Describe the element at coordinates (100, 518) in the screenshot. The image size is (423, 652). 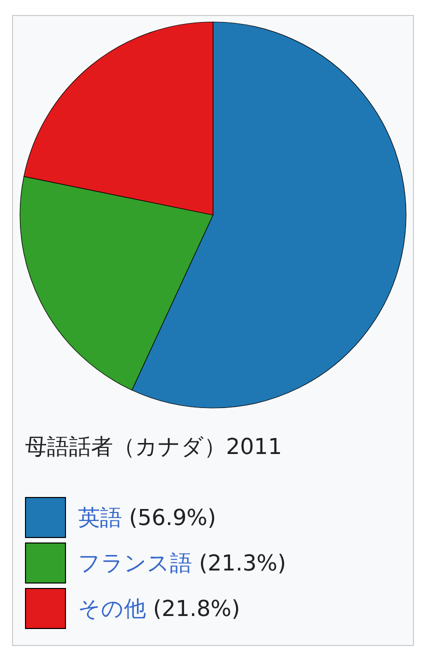
I see `legend-label: 英語` at that location.